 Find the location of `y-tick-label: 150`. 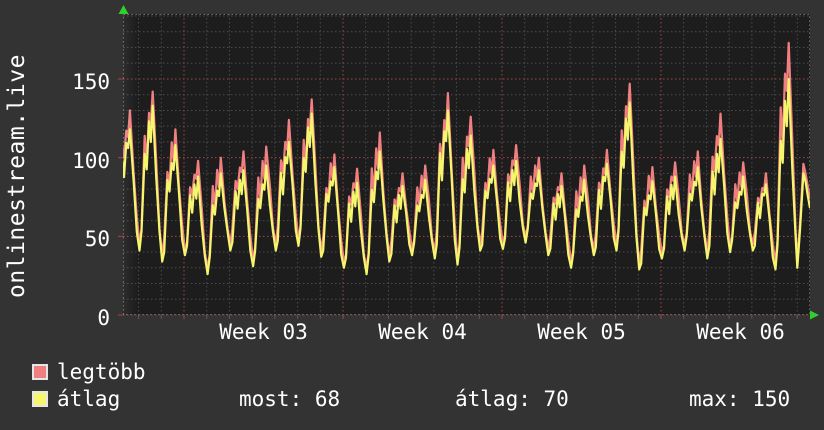

y-tick-label: 150 is located at coordinates (91, 81).